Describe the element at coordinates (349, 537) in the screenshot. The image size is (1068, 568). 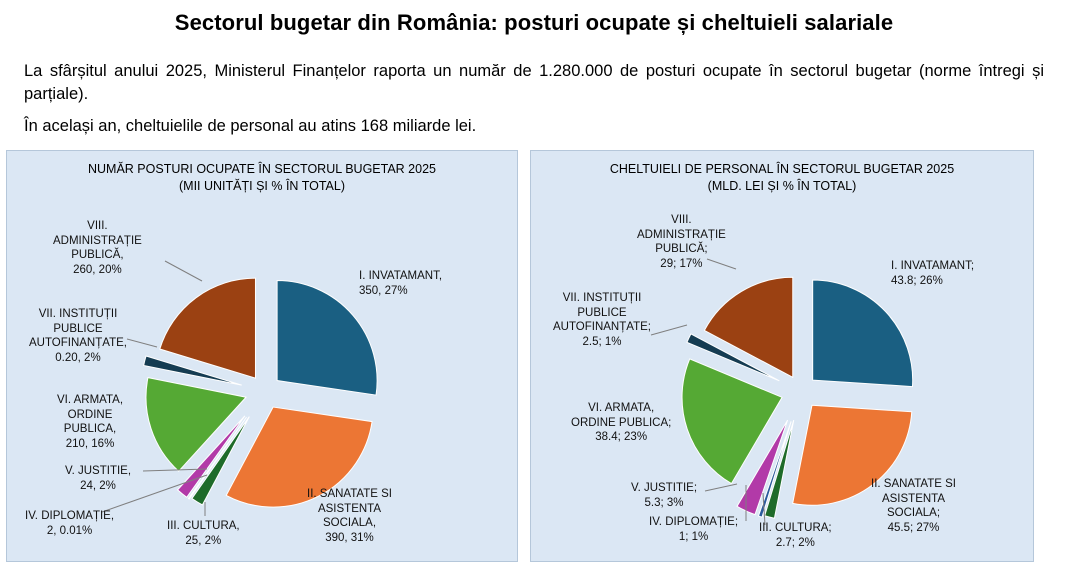
I see `data-label-line: 390, 31%` at that location.